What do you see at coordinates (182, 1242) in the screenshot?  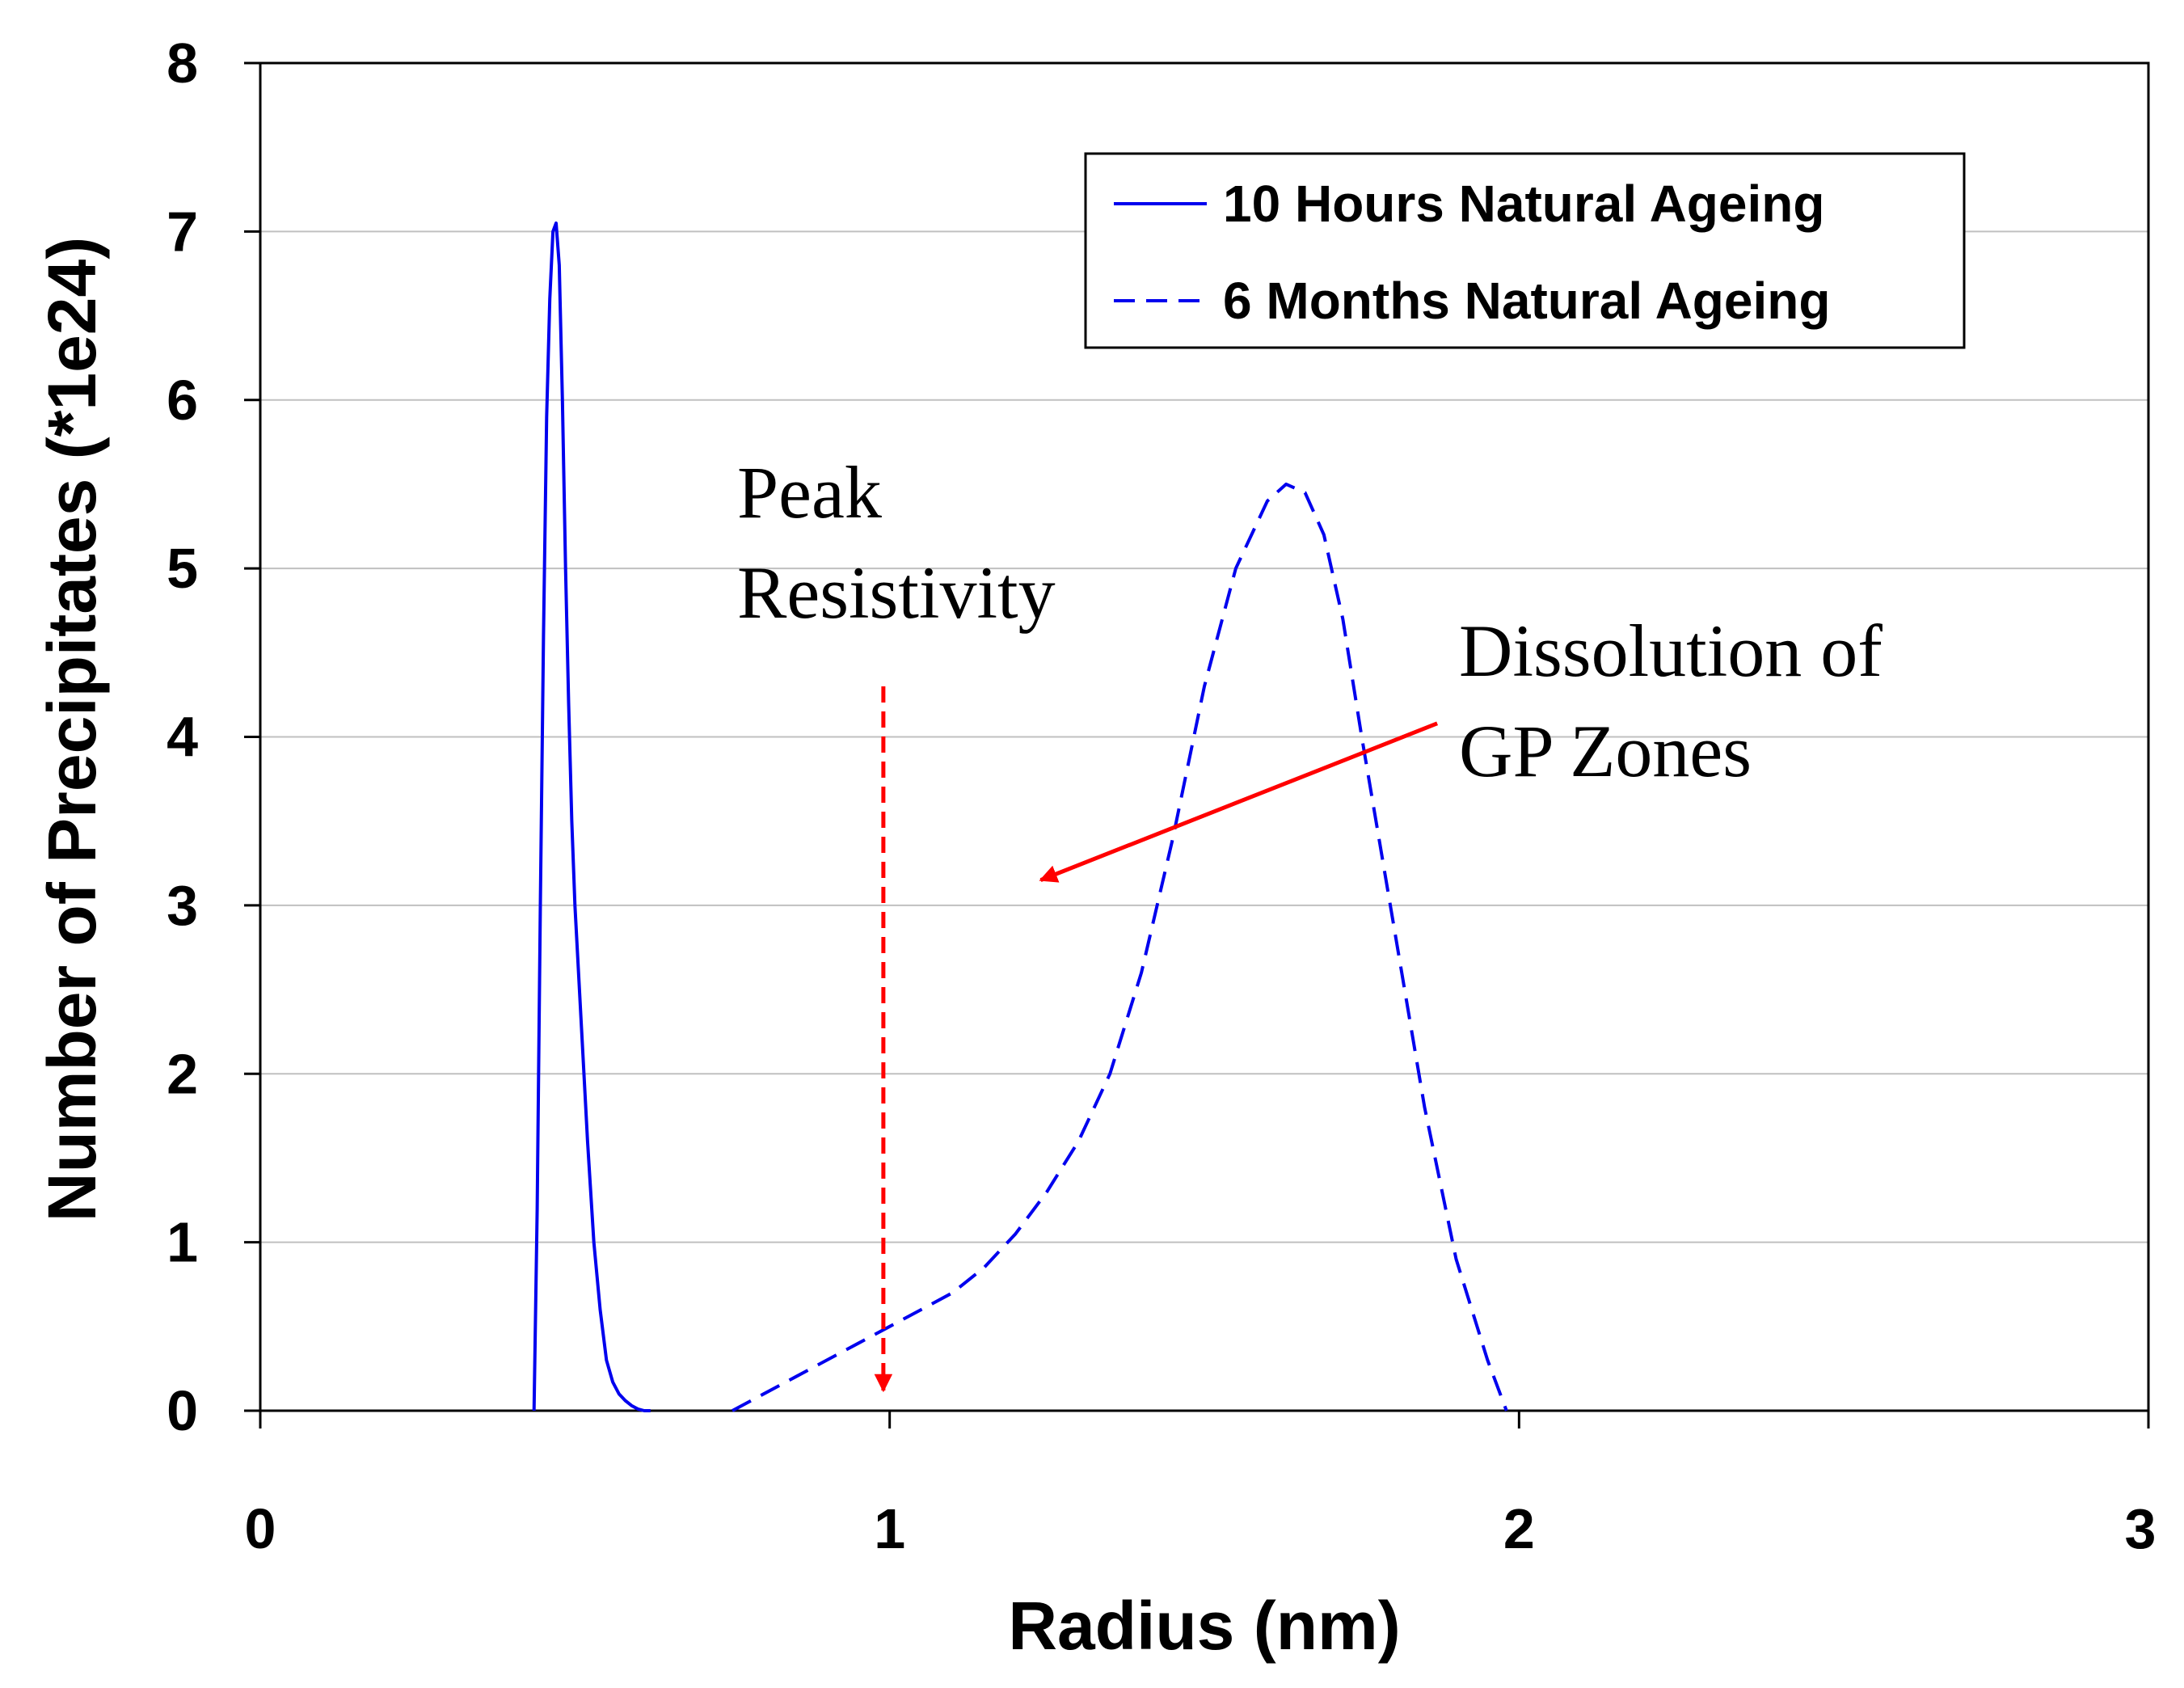 I see `y-tick-label-1: 1` at bounding box center [182, 1242].